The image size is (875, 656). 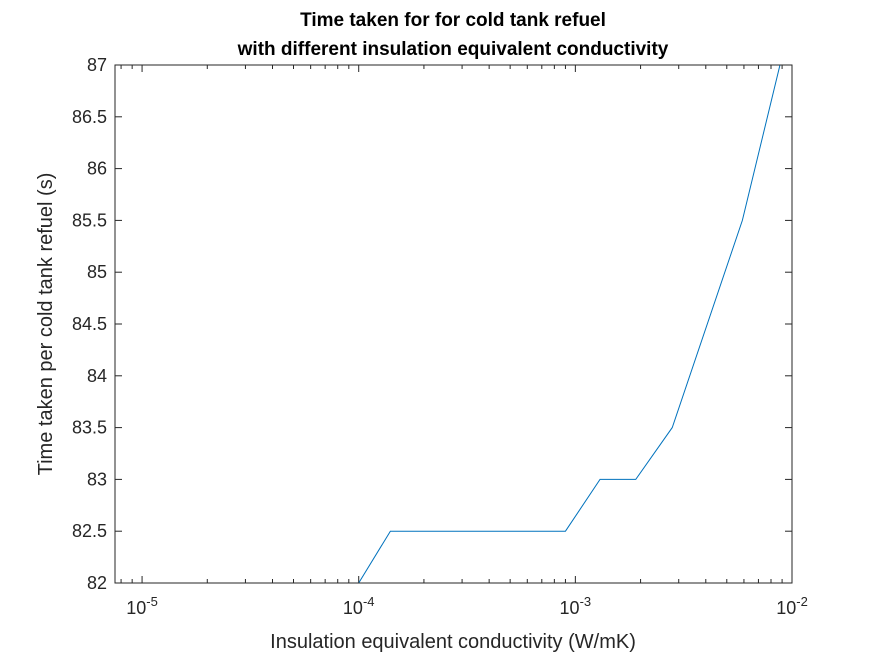 I want to click on y-tick-label: 84.5, so click(x=89, y=324).